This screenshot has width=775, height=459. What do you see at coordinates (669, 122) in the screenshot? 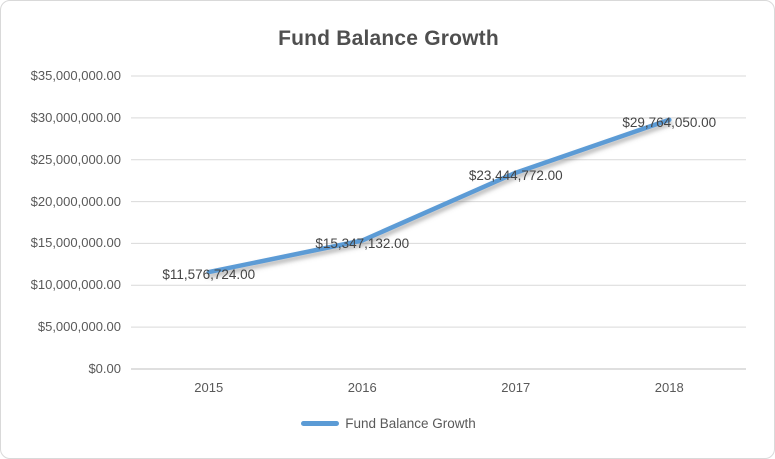
I see `data-label: $29,764,050.00` at bounding box center [669, 122].